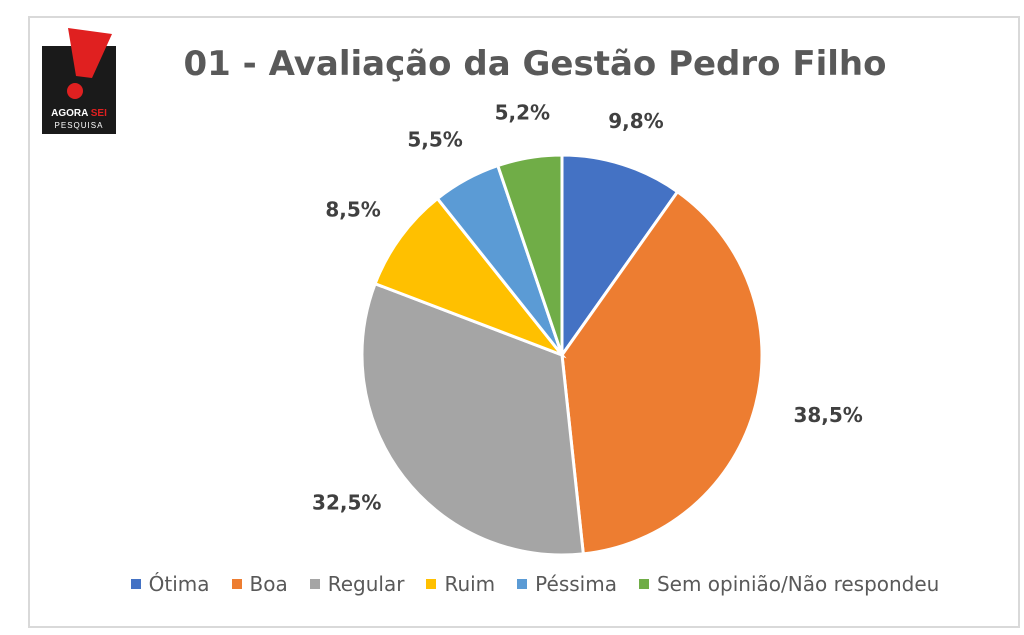 The image size is (1024, 635). I want to click on legend-label-1: Boa, so click(268, 584).